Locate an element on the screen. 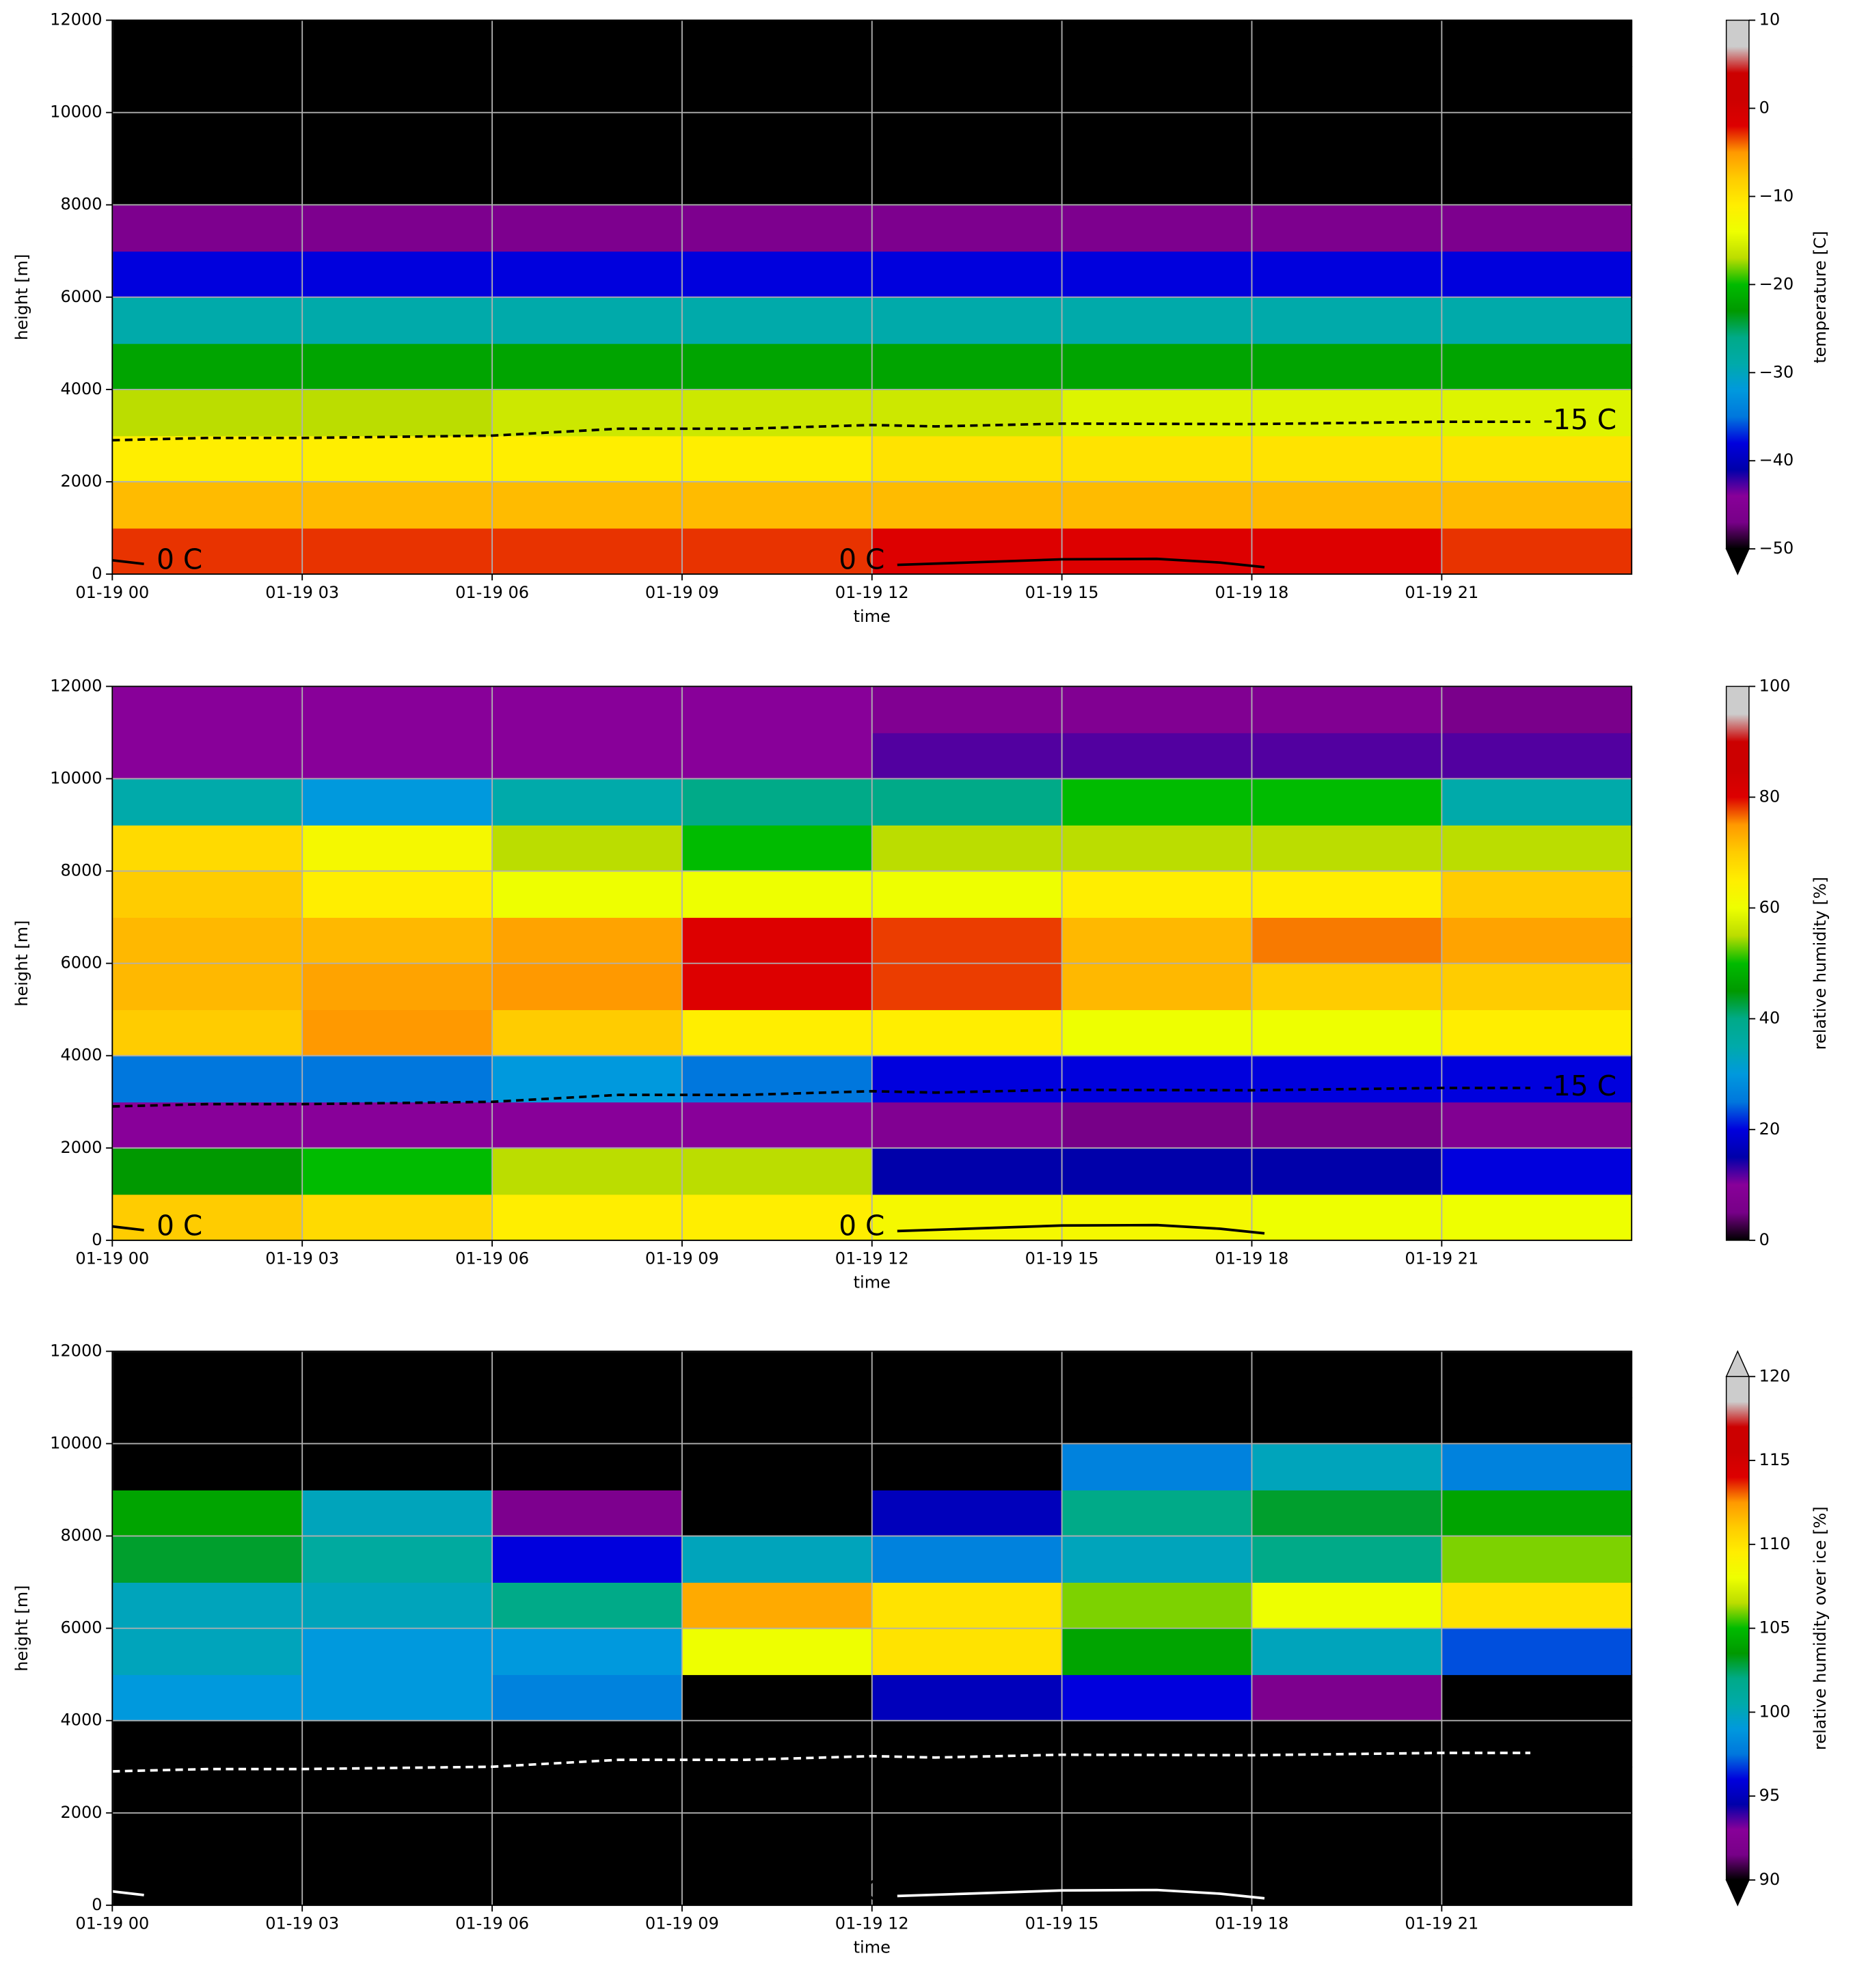 This screenshot has height=1988, width=1855. y-tick-label: 12000 is located at coordinates (76, 686).